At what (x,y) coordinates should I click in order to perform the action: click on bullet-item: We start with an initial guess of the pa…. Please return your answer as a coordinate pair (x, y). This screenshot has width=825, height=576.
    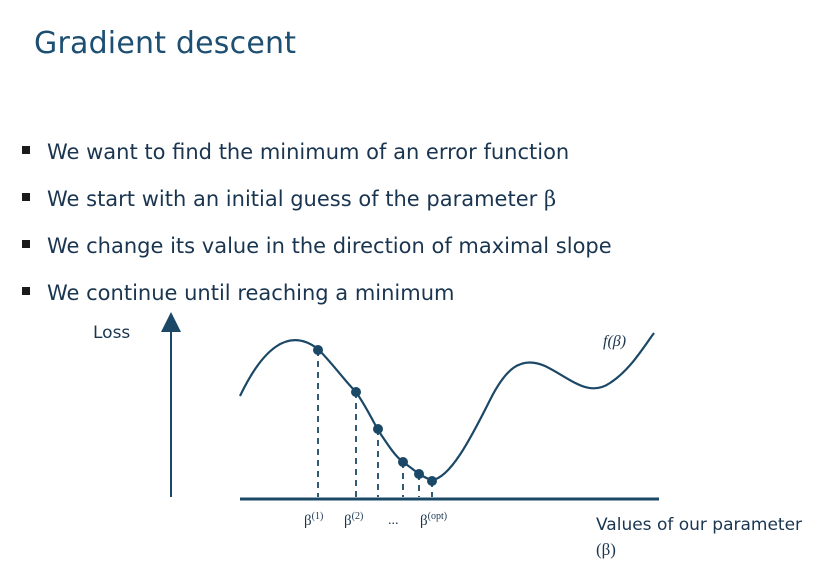
    Looking at the image, I should click on (317, 198).